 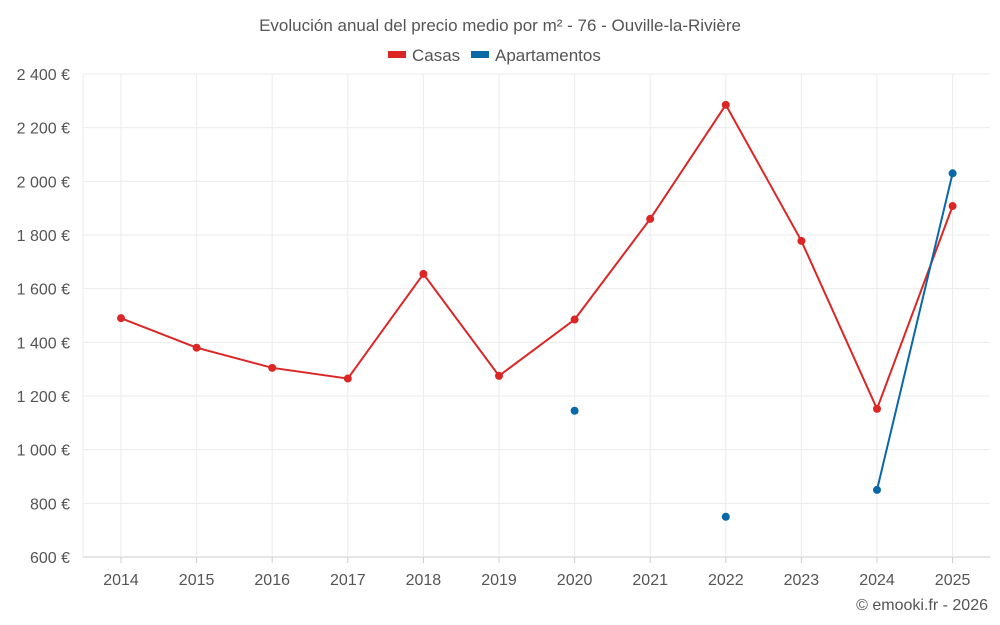 What do you see at coordinates (574, 319) in the screenshot?
I see `data-point-casas-2020` at bounding box center [574, 319].